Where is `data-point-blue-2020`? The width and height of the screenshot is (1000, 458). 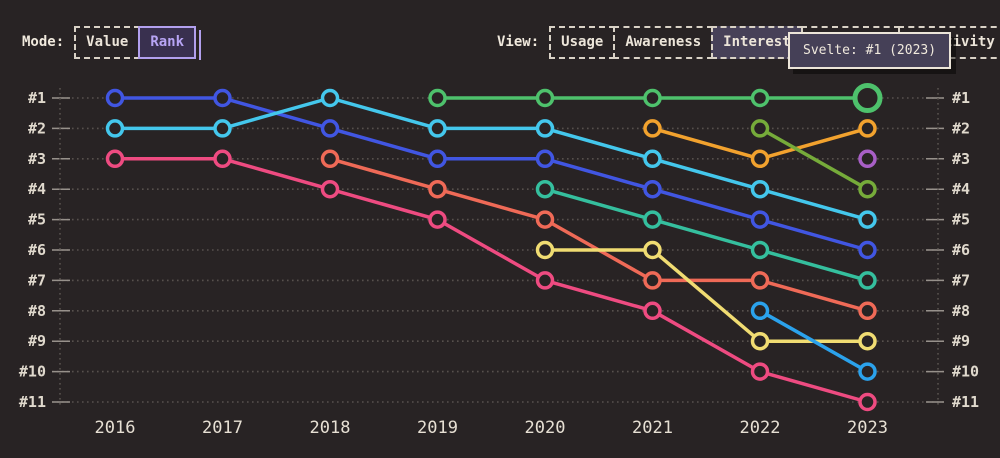 data-point-blue-2020 is located at coordinates (545, 159).